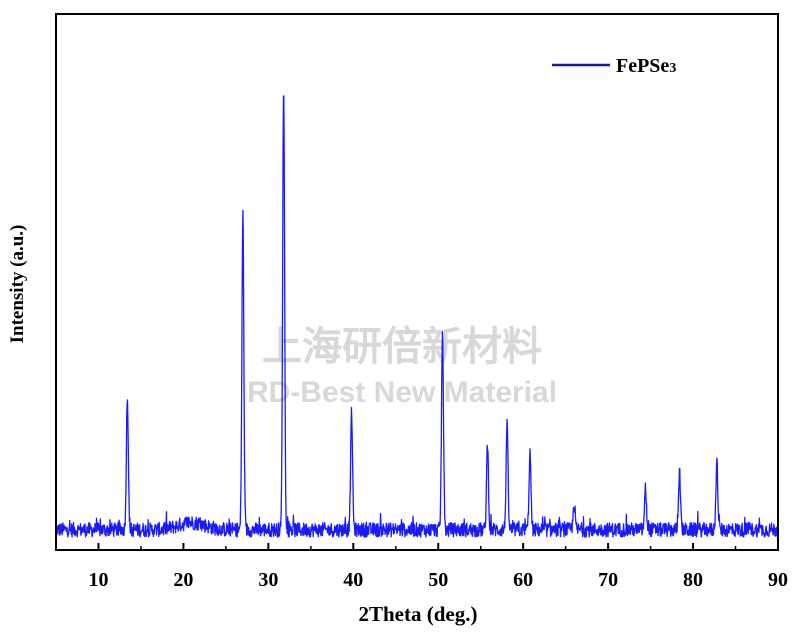 Image resolution: width=800 pixels, height=634 pixels. What do you see at coordinates (98, 580) in the screenshot?
I see `x-tick-label: 10` at bounding box center [98, 580].